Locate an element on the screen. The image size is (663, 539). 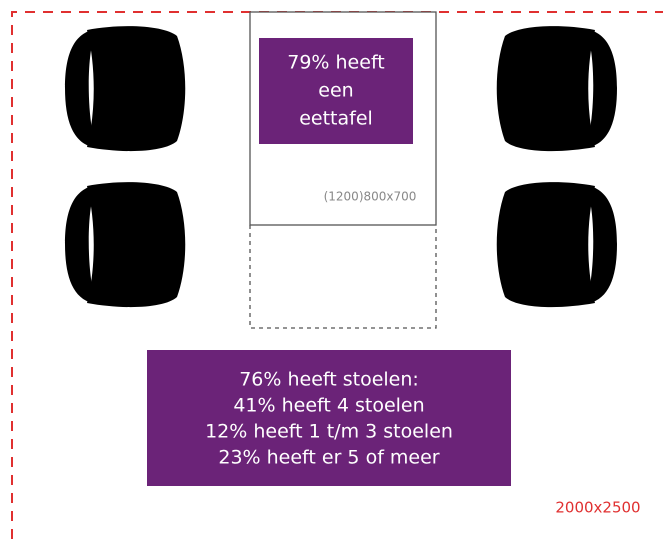
info-line: 41% heeft 4 stoelen is located at coordinates (328, 406).